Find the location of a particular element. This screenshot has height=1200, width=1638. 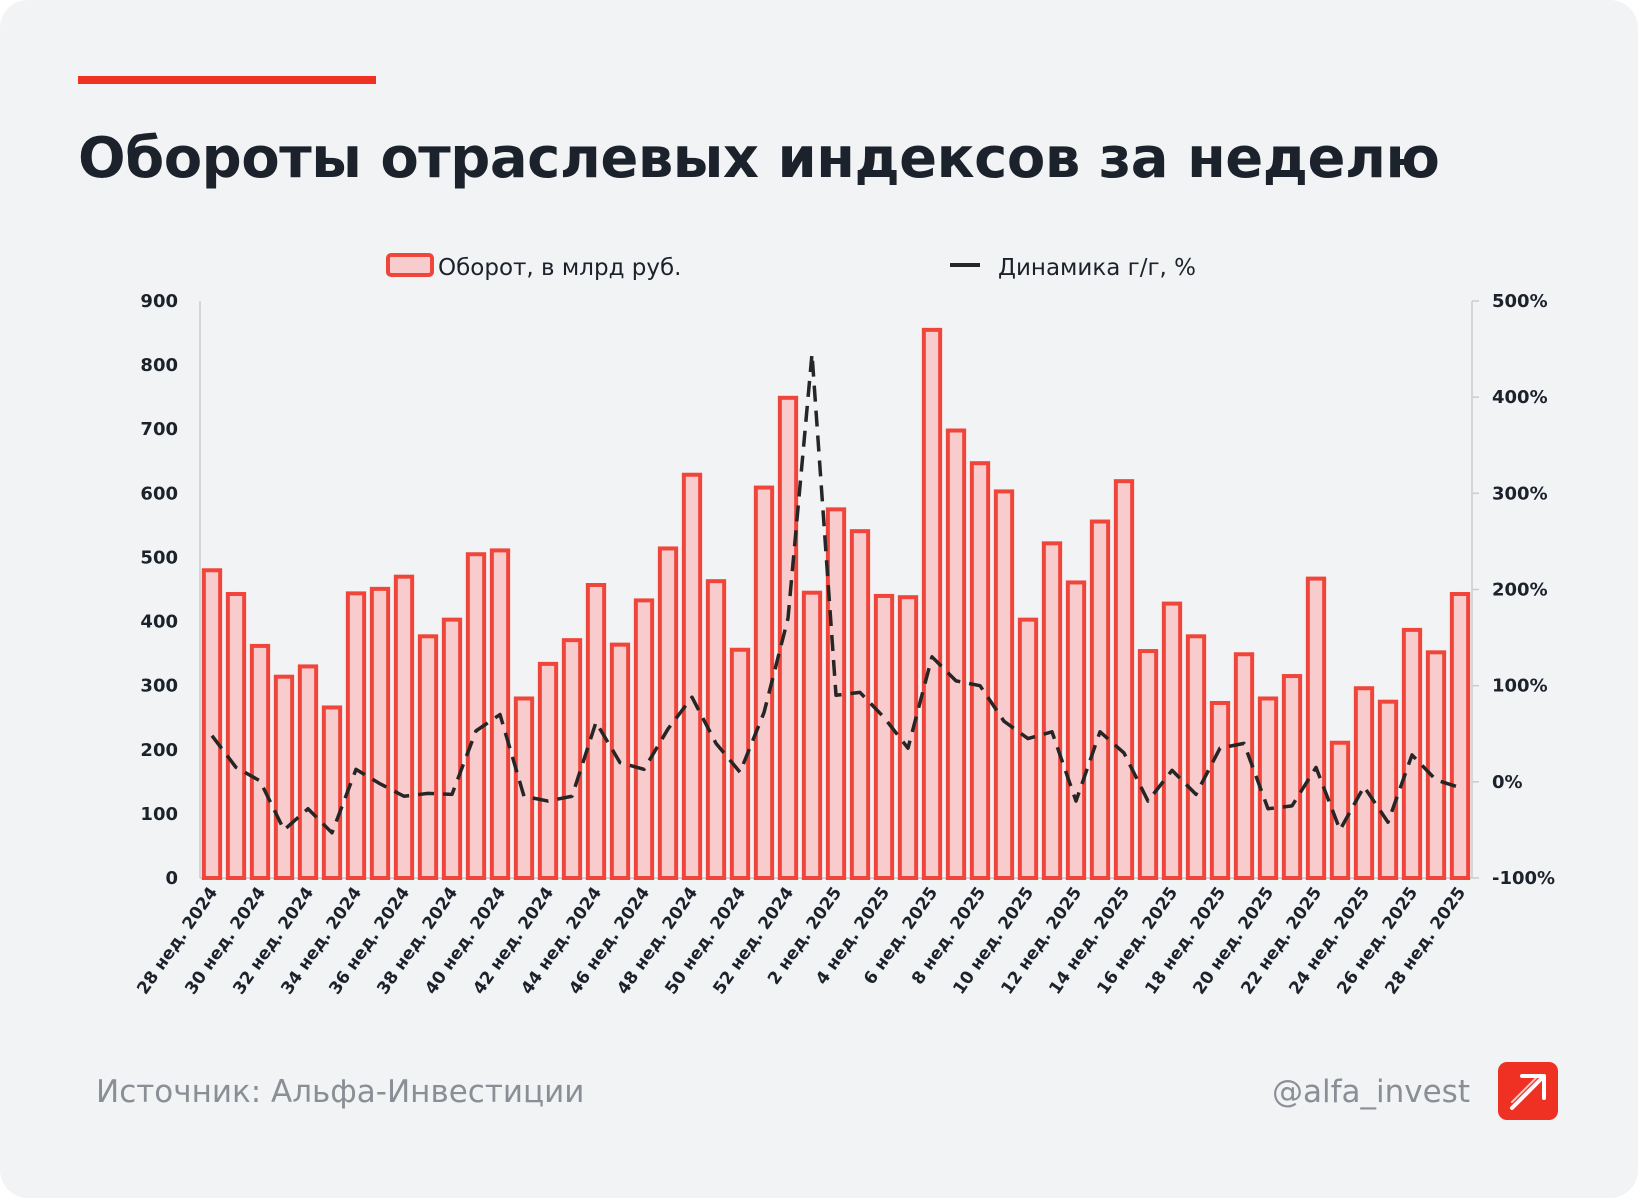

legend-bar-label: Оборот, в млрд руб. is located at coordinates (560, 268).